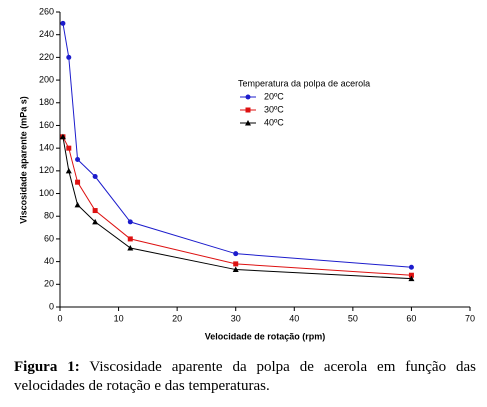 The width and height of the screenshot is (487, 407). Describe the element at coordinates (49, 216) in the screenshot. I see `y-tick-label: 80` at that location.